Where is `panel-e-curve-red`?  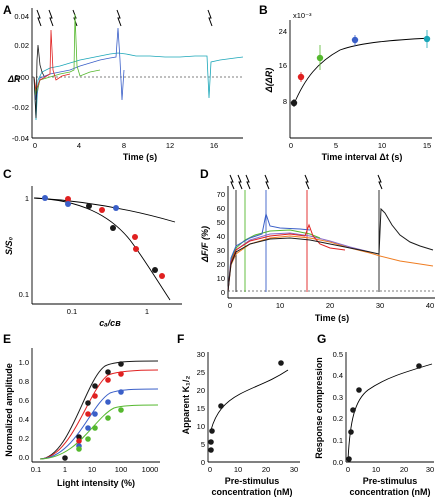 panel-e-curve-red is located at coordinates (99, 414).